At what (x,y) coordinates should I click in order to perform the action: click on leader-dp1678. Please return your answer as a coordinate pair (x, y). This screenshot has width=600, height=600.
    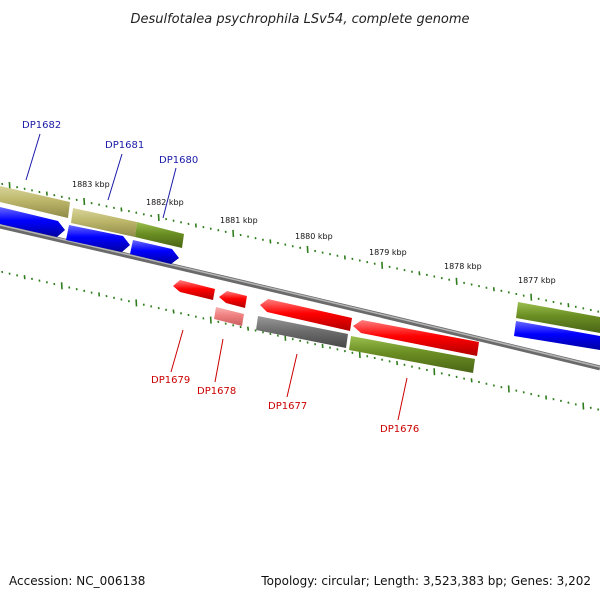
    Looking at the image, I should click on (219, 360).